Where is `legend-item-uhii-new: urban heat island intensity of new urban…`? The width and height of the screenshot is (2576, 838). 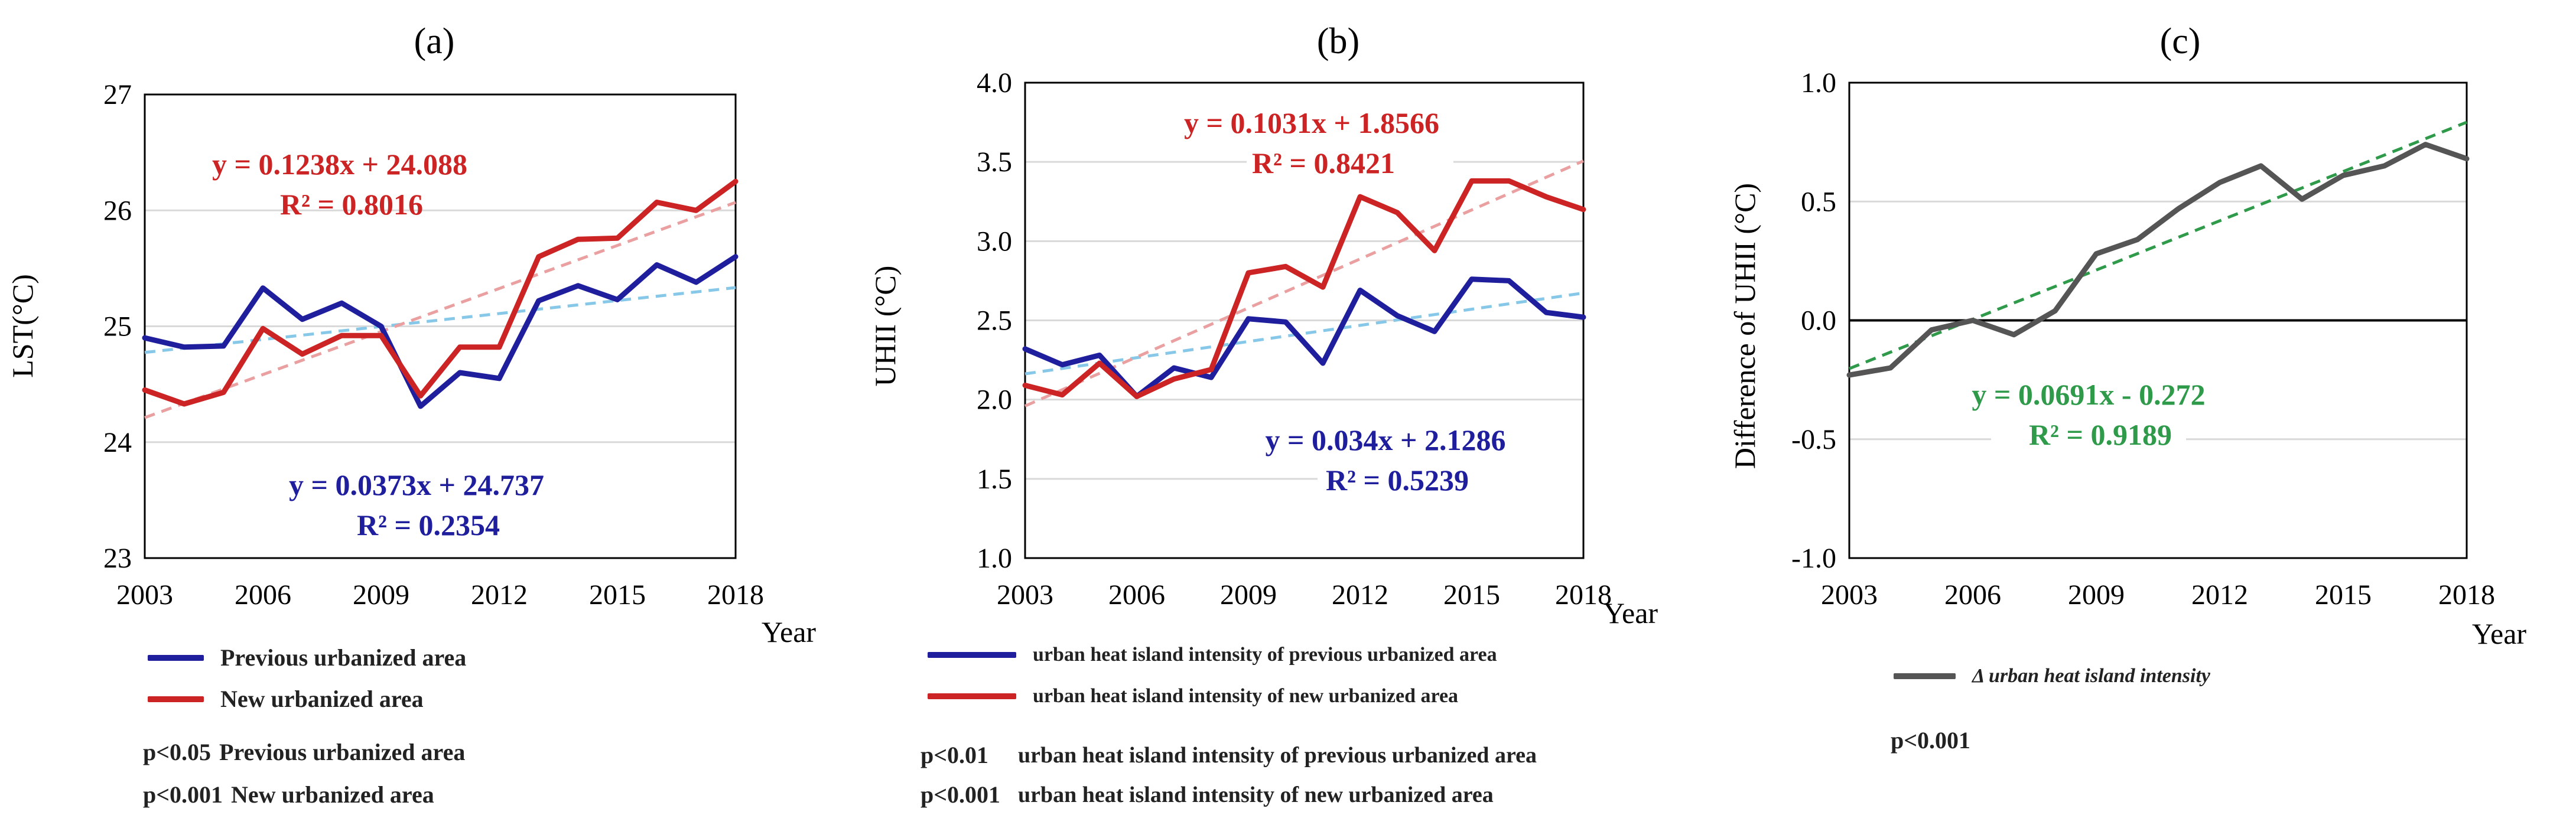
legend-item-uhii-new: urban heat island intensity of new urban… is located at coordinates (1193, 696).